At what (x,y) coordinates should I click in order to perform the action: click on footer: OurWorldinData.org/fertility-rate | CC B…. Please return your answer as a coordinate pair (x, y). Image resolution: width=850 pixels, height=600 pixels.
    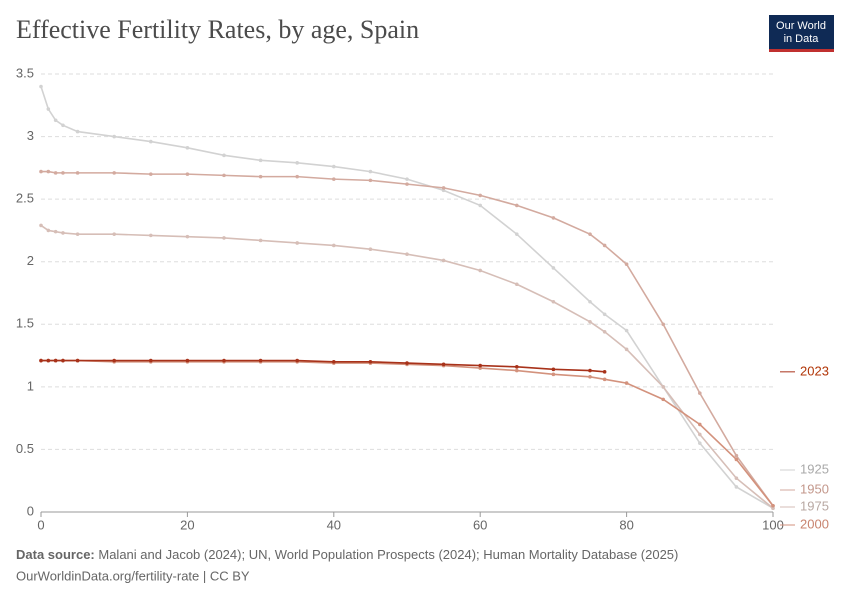
    Looking at the image, I should click on (133, 575).